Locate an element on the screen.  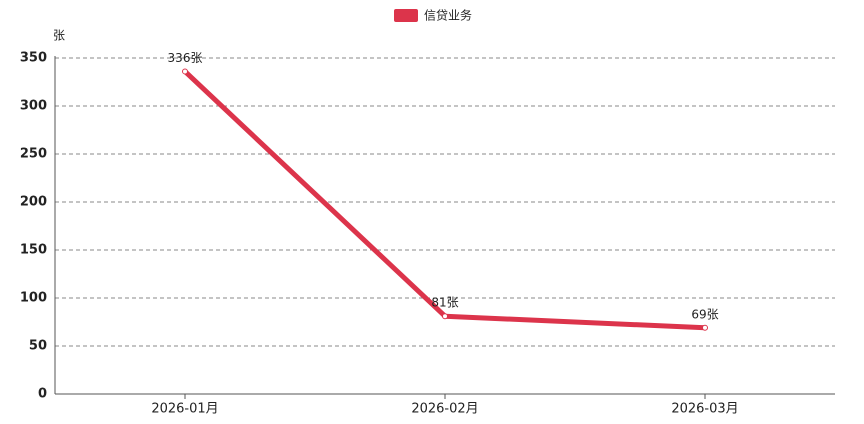
value-label: 69张 is located at coordinates (704, 314).